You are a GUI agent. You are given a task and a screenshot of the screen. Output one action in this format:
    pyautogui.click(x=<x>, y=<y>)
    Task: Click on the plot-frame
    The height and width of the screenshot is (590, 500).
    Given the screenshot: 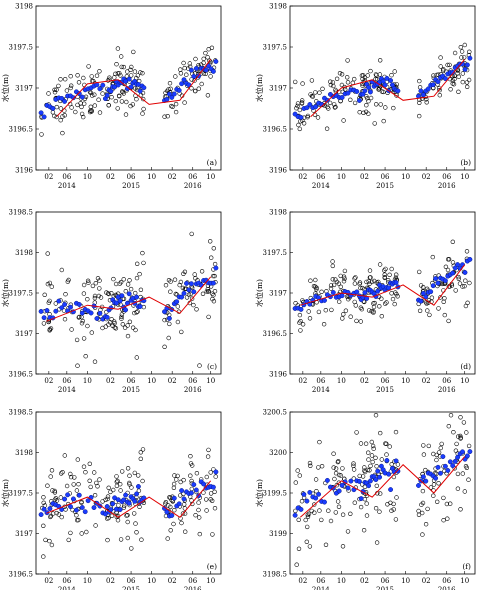 What is the action you would take?
    pyautogui.click(x=382, y=88)
    